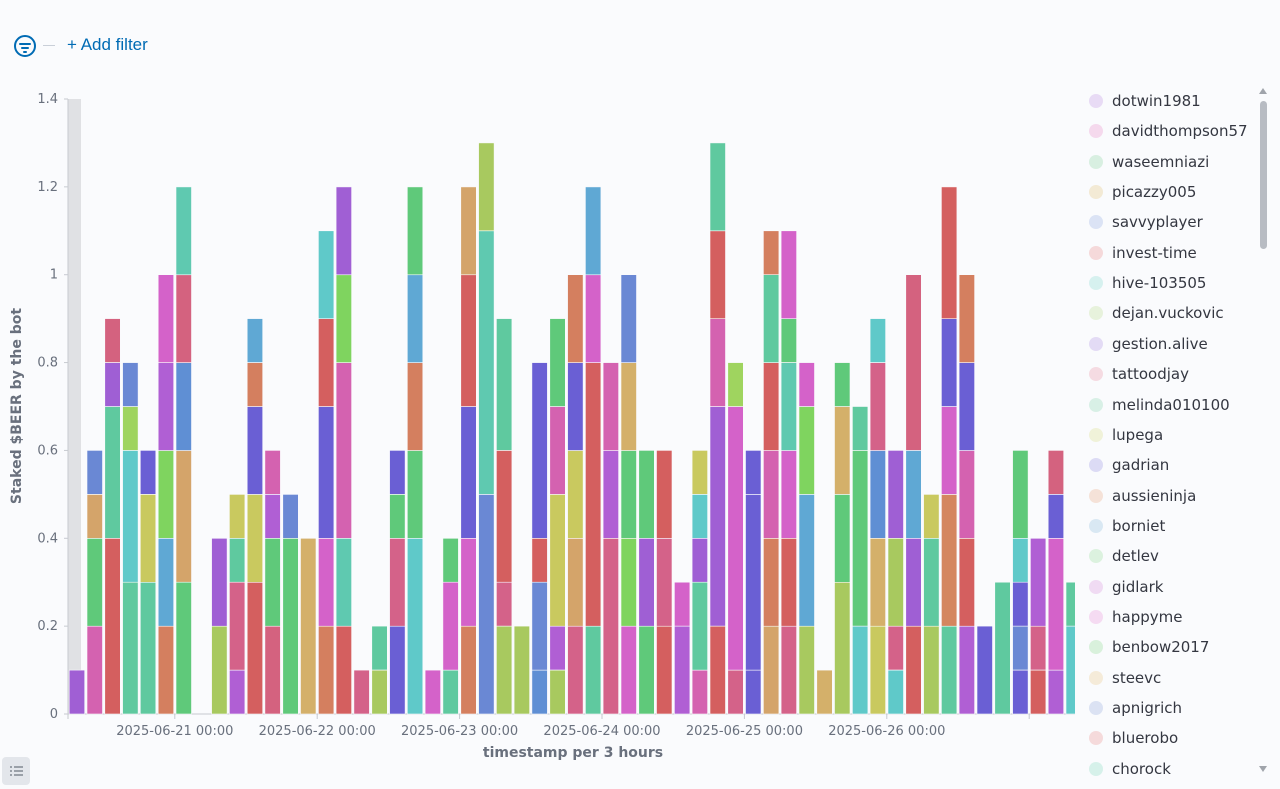 The width and height of the screenshot is (1280, 789). Describe the element at coordinates (25, 46) in the screenshot. I see `filter-icon` at that location.